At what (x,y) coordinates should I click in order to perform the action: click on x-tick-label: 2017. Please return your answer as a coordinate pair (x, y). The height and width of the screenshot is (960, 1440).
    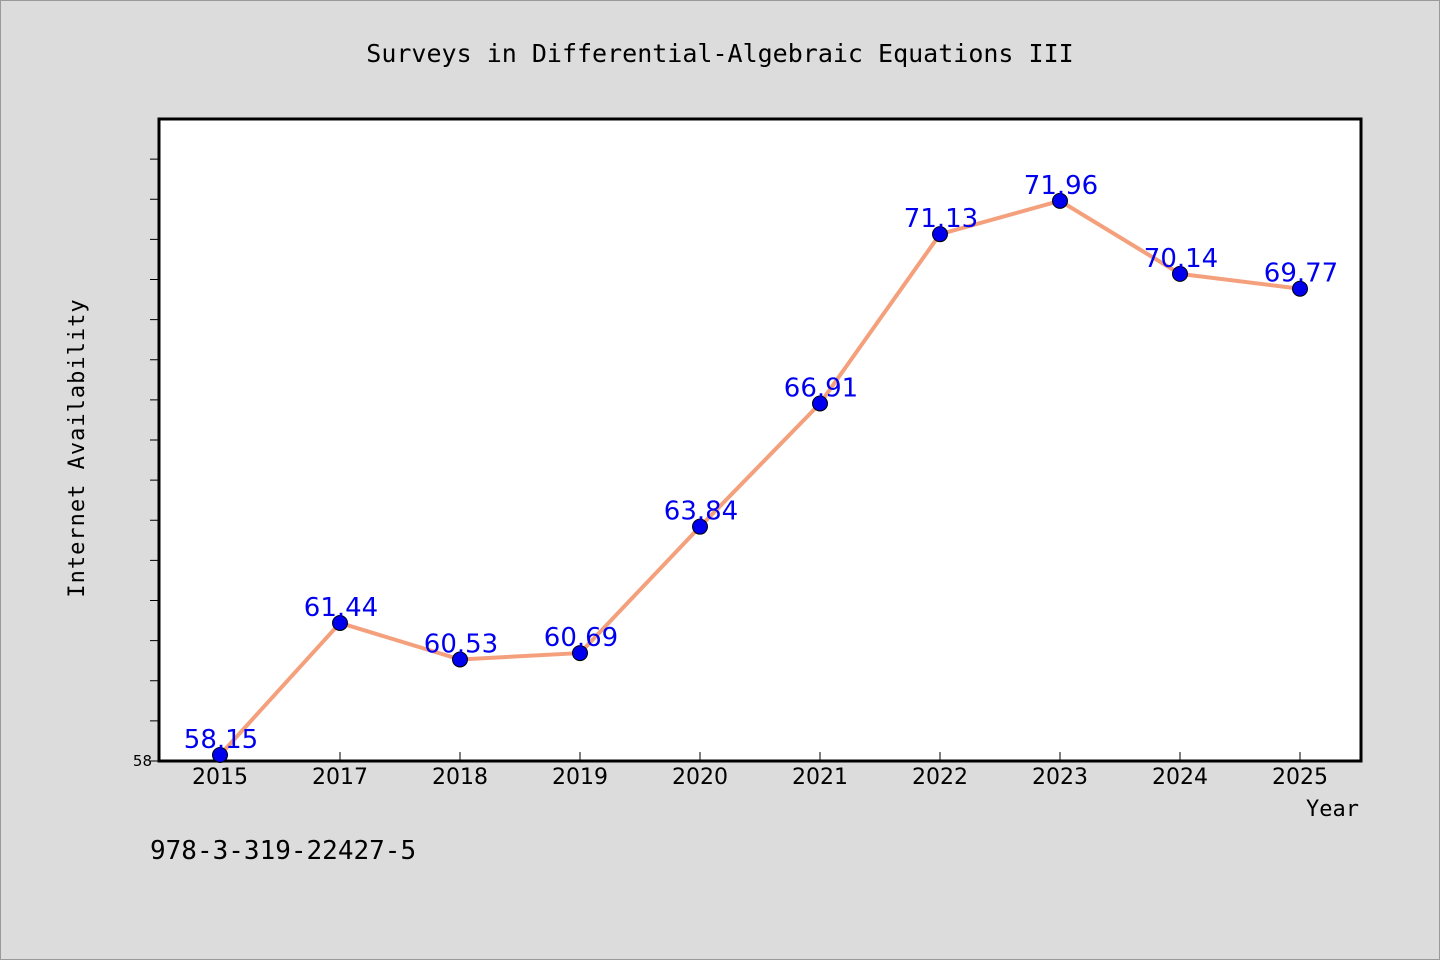
    Looking at the image, I should click on (340, 777).